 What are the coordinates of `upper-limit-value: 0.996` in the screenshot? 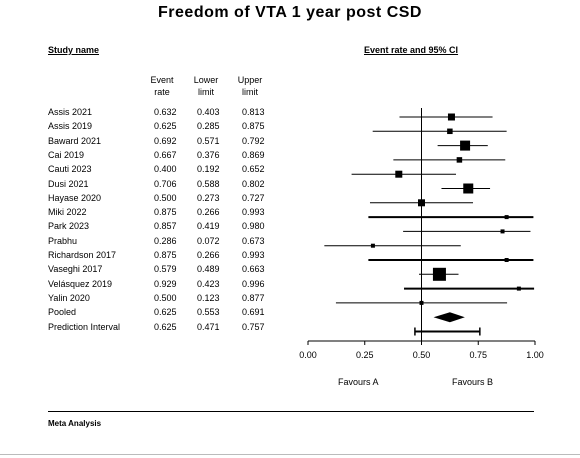 It's located at (253, 283).